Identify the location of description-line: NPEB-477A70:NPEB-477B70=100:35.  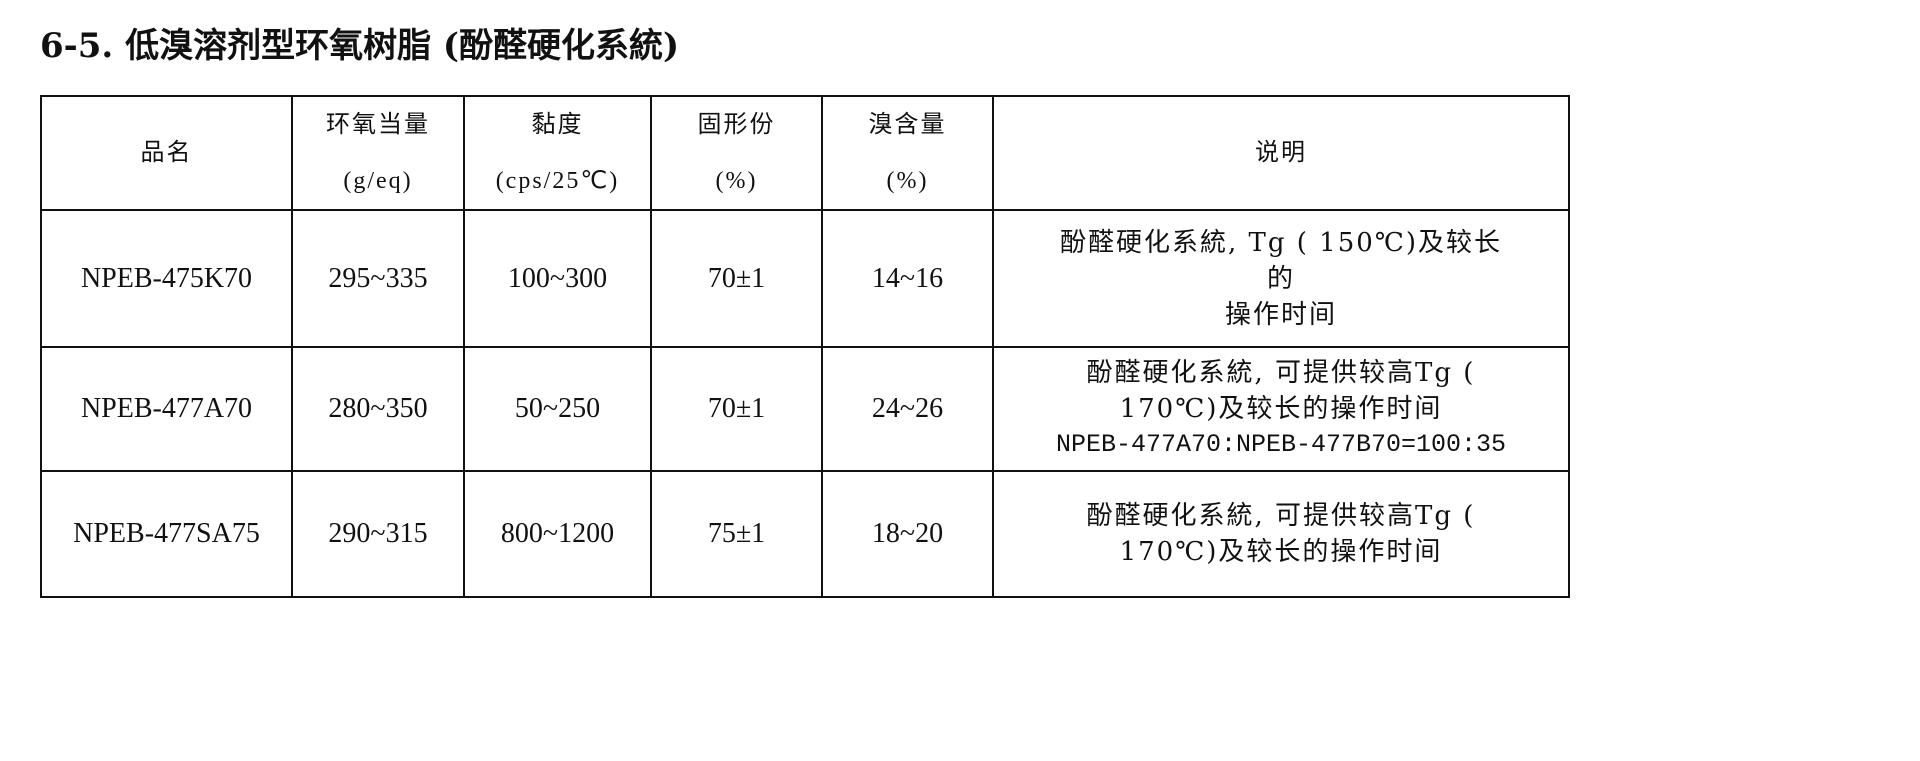
(1281, 444).